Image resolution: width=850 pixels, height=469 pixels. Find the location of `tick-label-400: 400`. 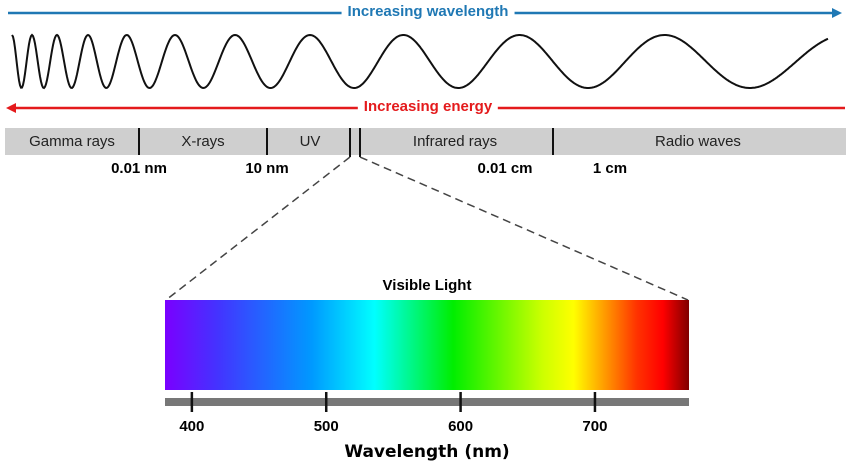

tick-label-400: 400 is located at coordinates (192, 426).